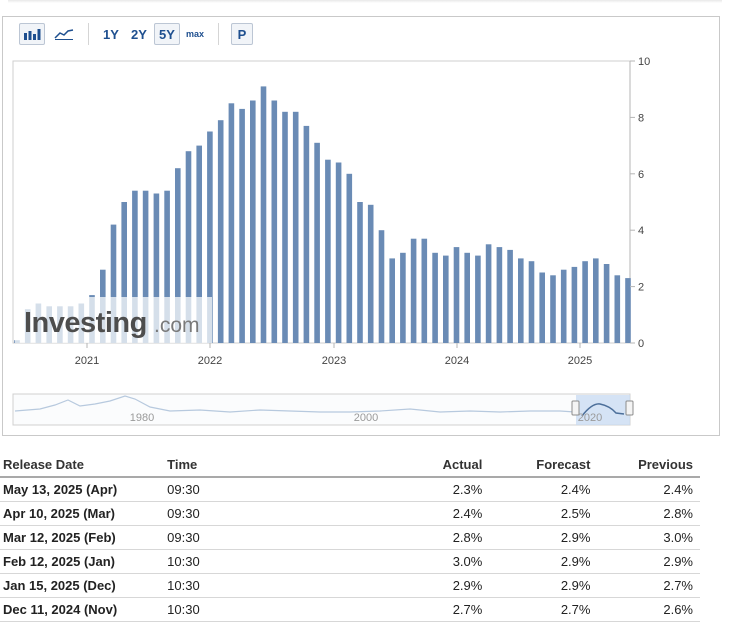 Image resolution: width=731 pixels, height=640 pixels. I want to click on forecast-cell: 2.4%, so click(543, 489).